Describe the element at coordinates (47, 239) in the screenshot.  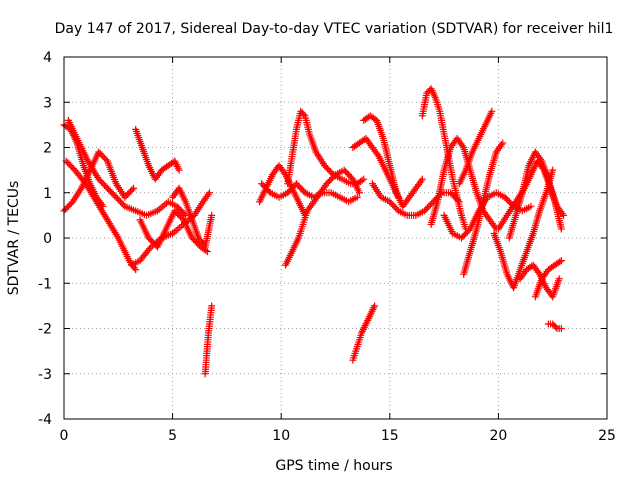
I see `y-tick-label: 0` at that location.